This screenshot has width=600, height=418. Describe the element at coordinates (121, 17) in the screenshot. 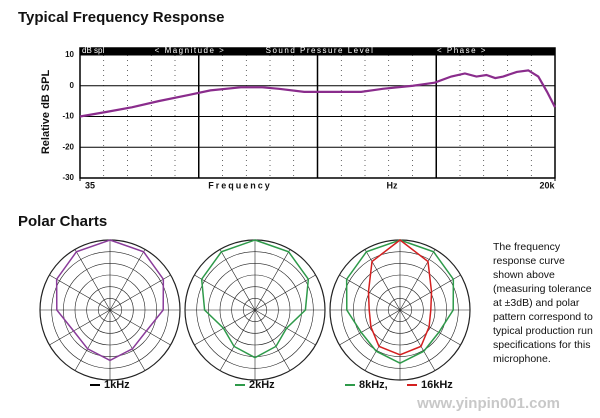

I see `chart-title: Typical Frequency Response` at that location.